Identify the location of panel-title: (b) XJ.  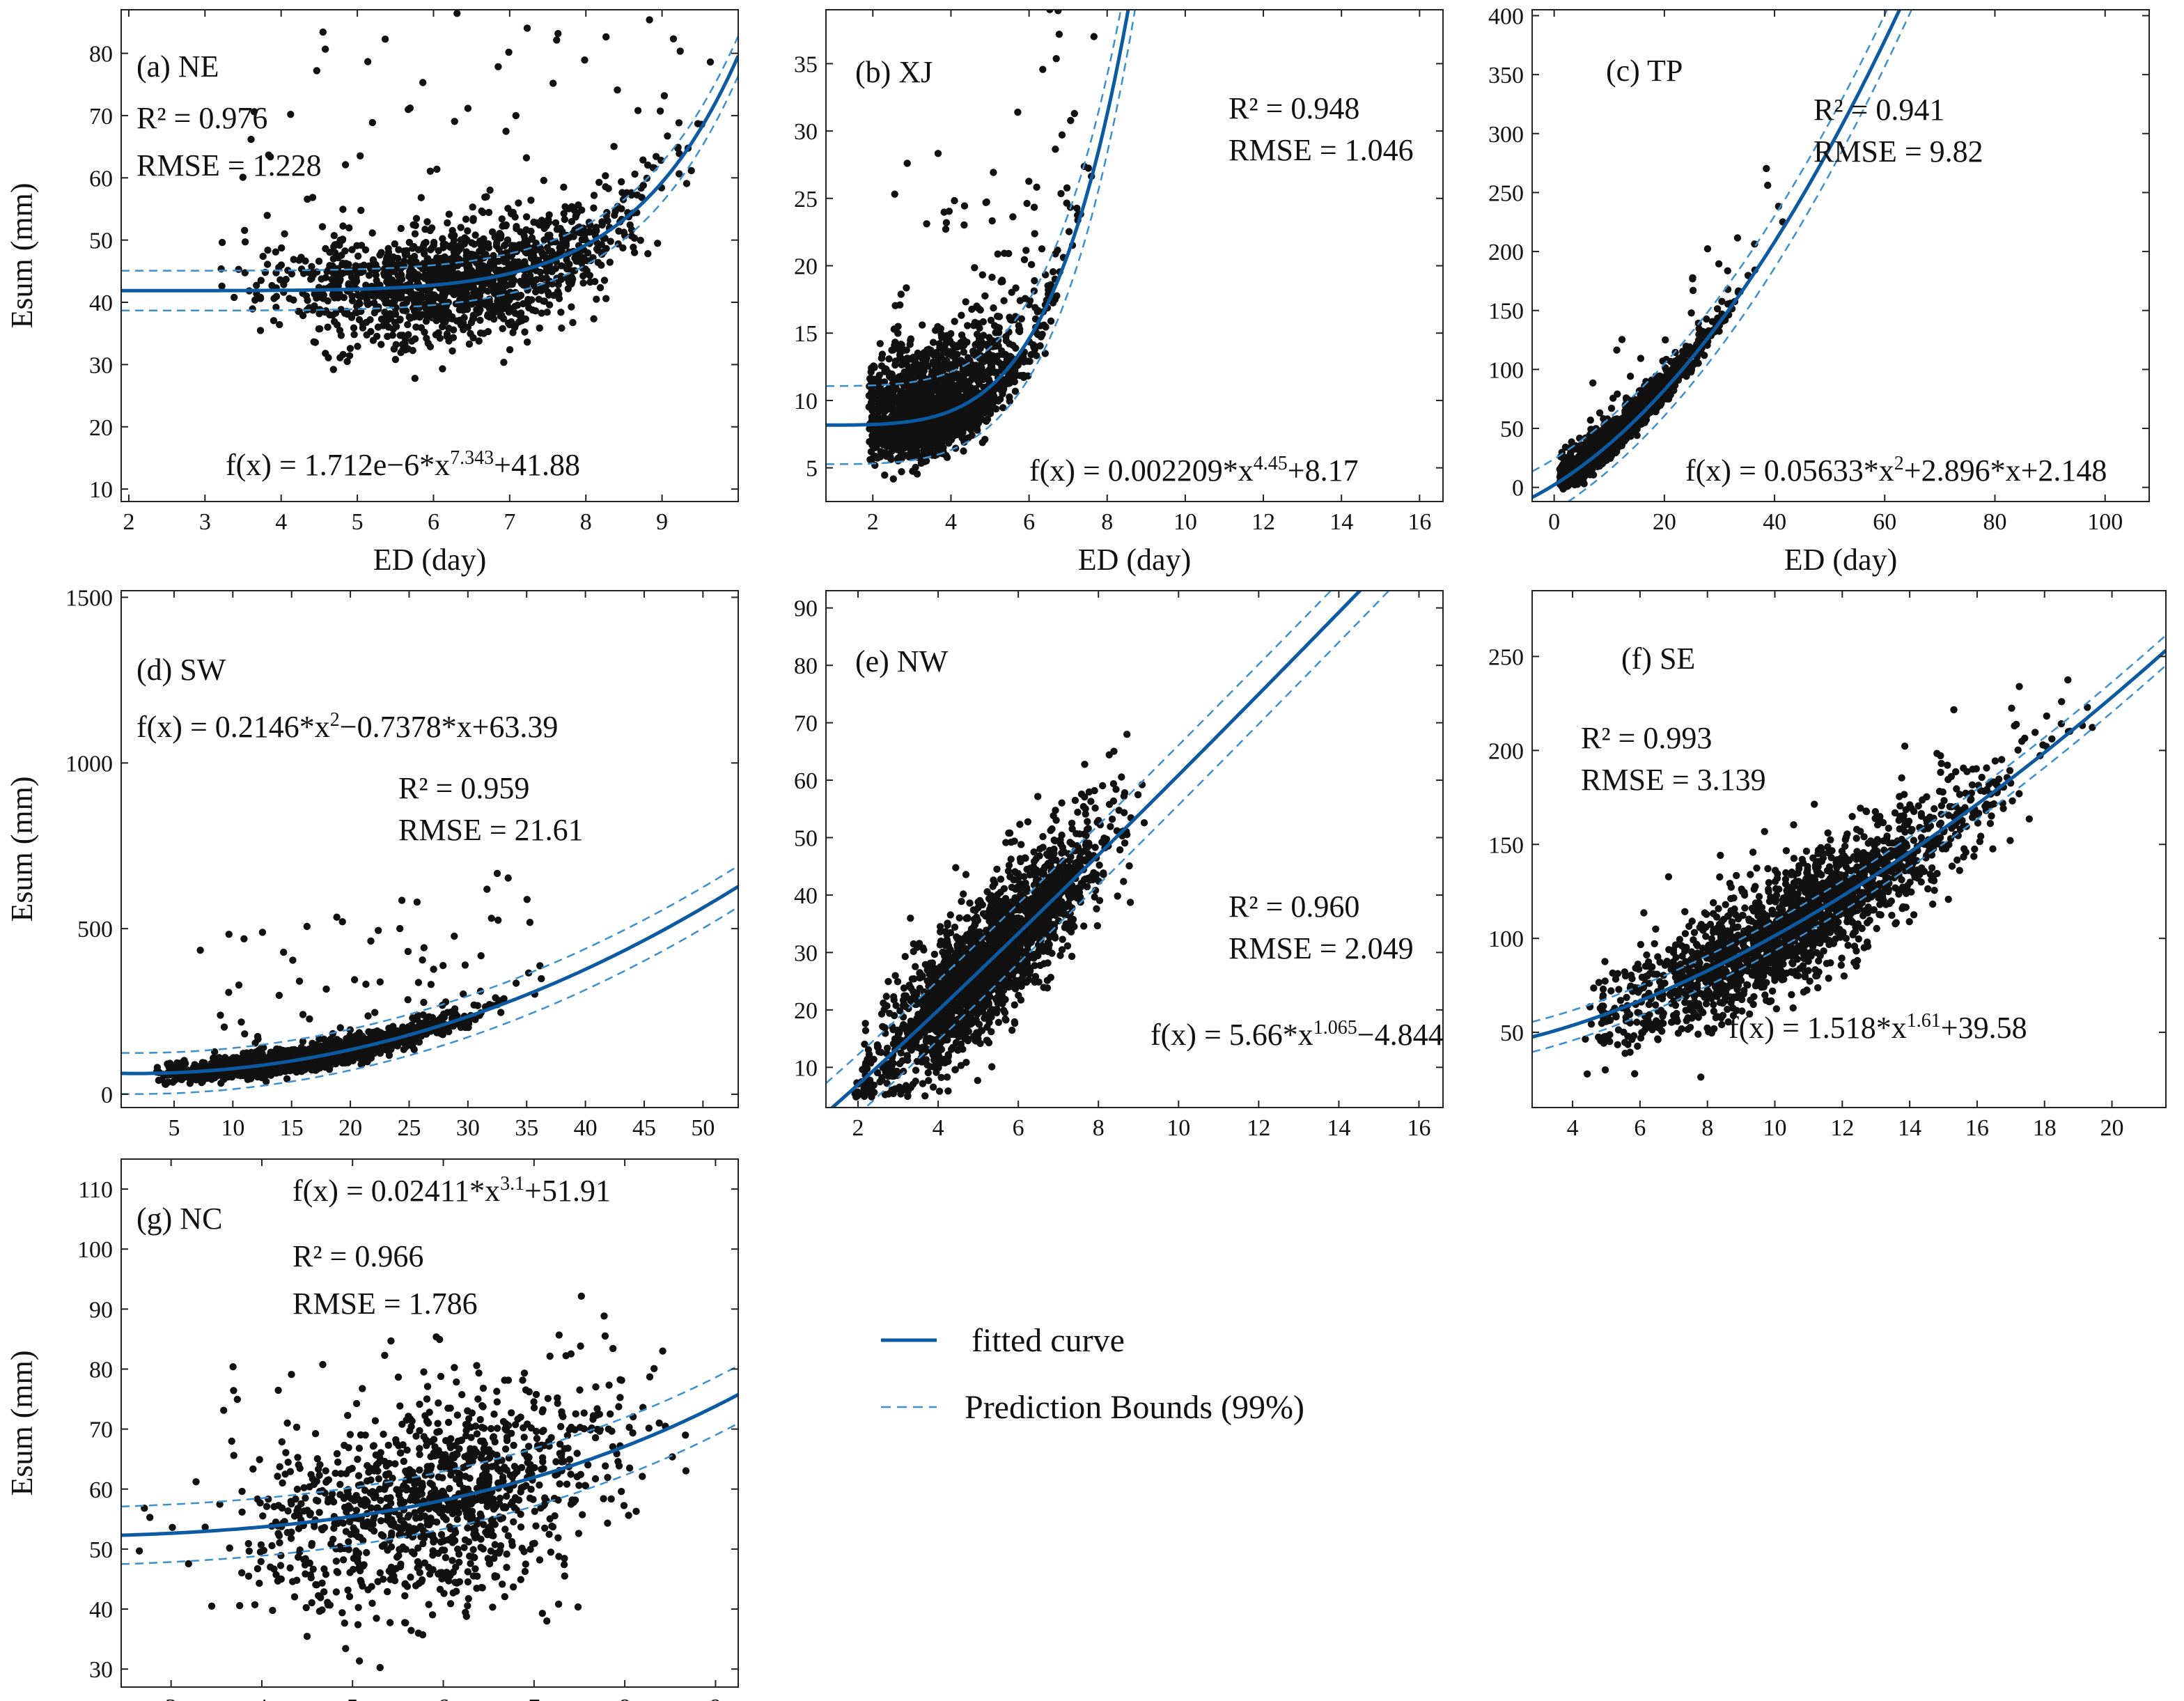
(894, 72).